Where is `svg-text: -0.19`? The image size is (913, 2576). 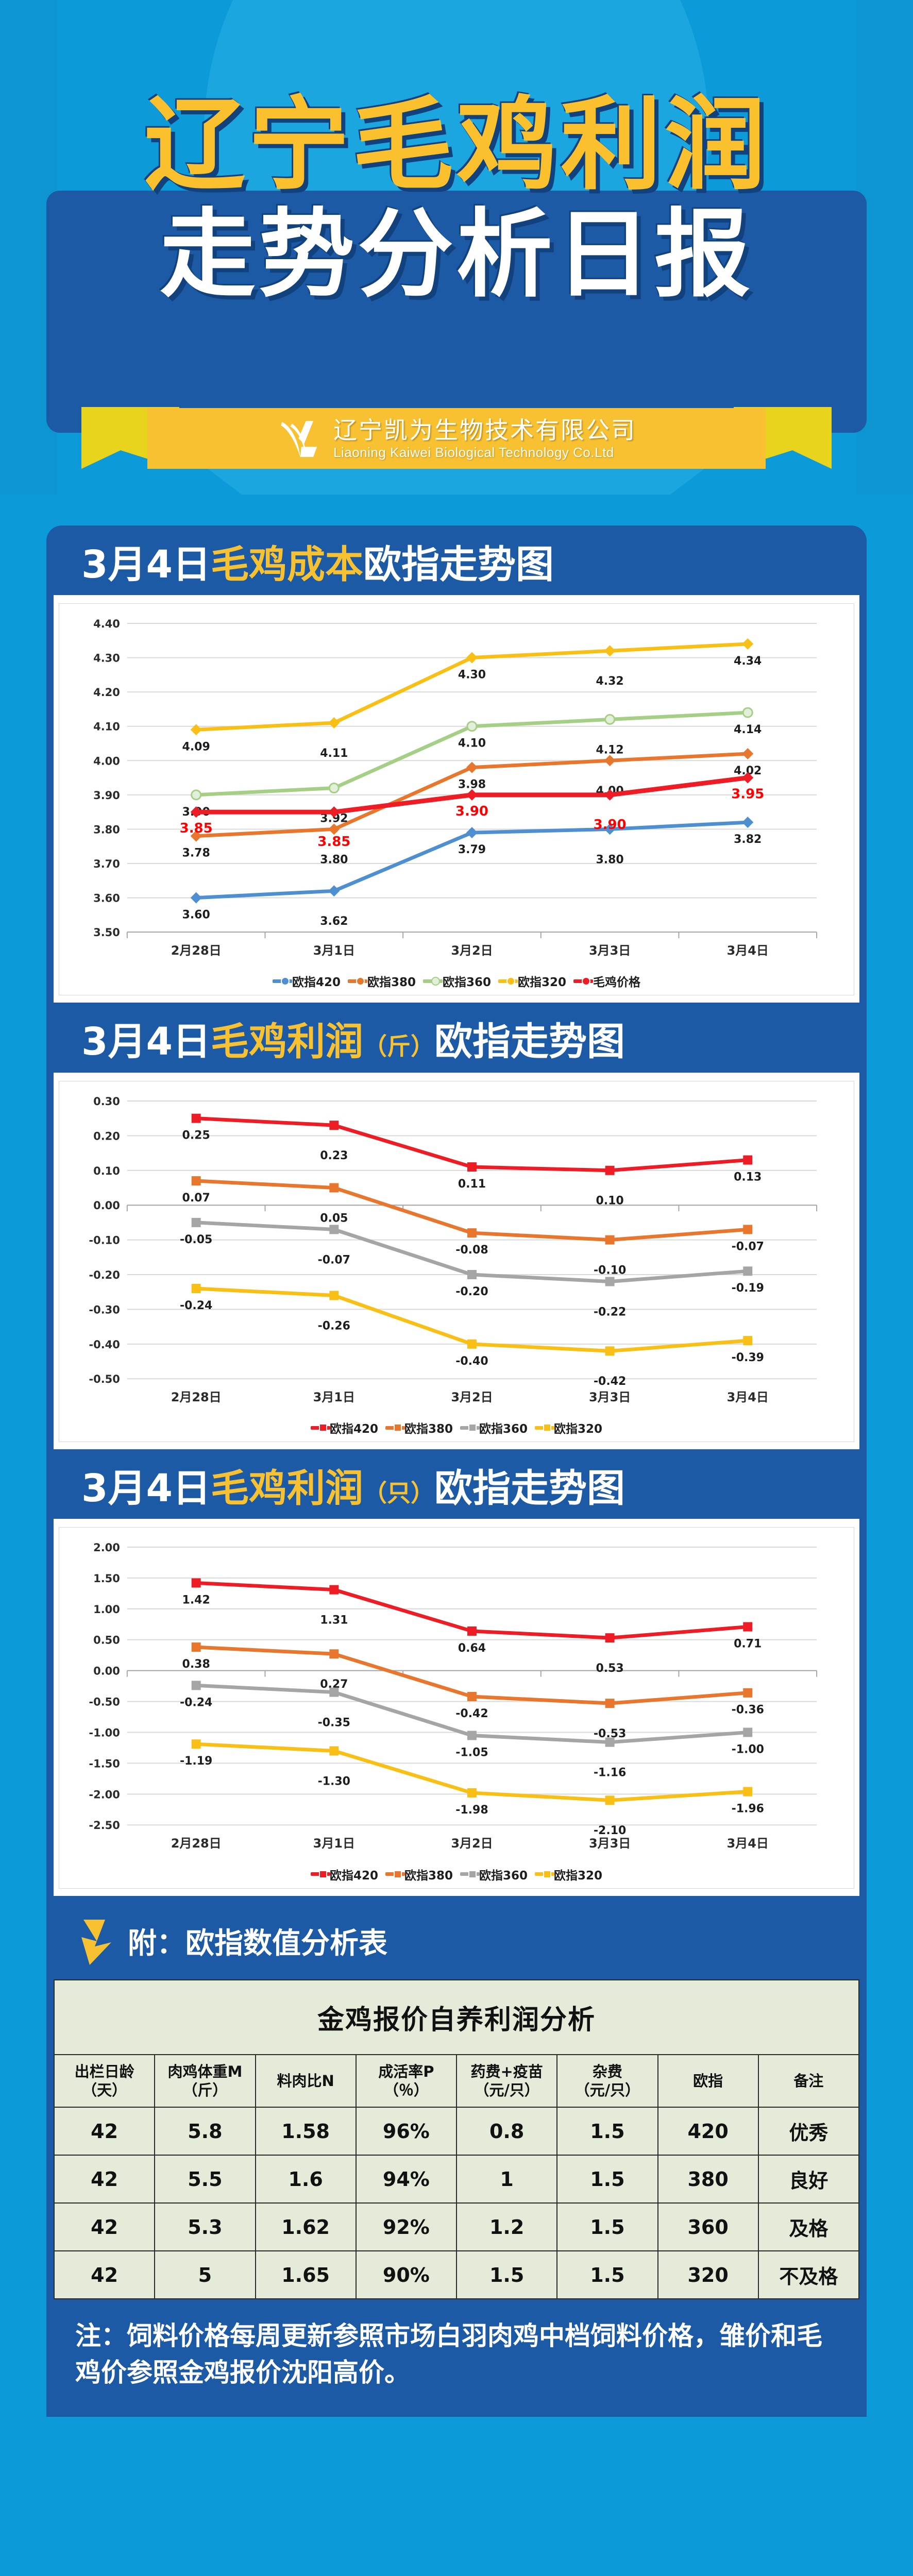 svg-text: -0.19 is located at coordinates (748, 1288).